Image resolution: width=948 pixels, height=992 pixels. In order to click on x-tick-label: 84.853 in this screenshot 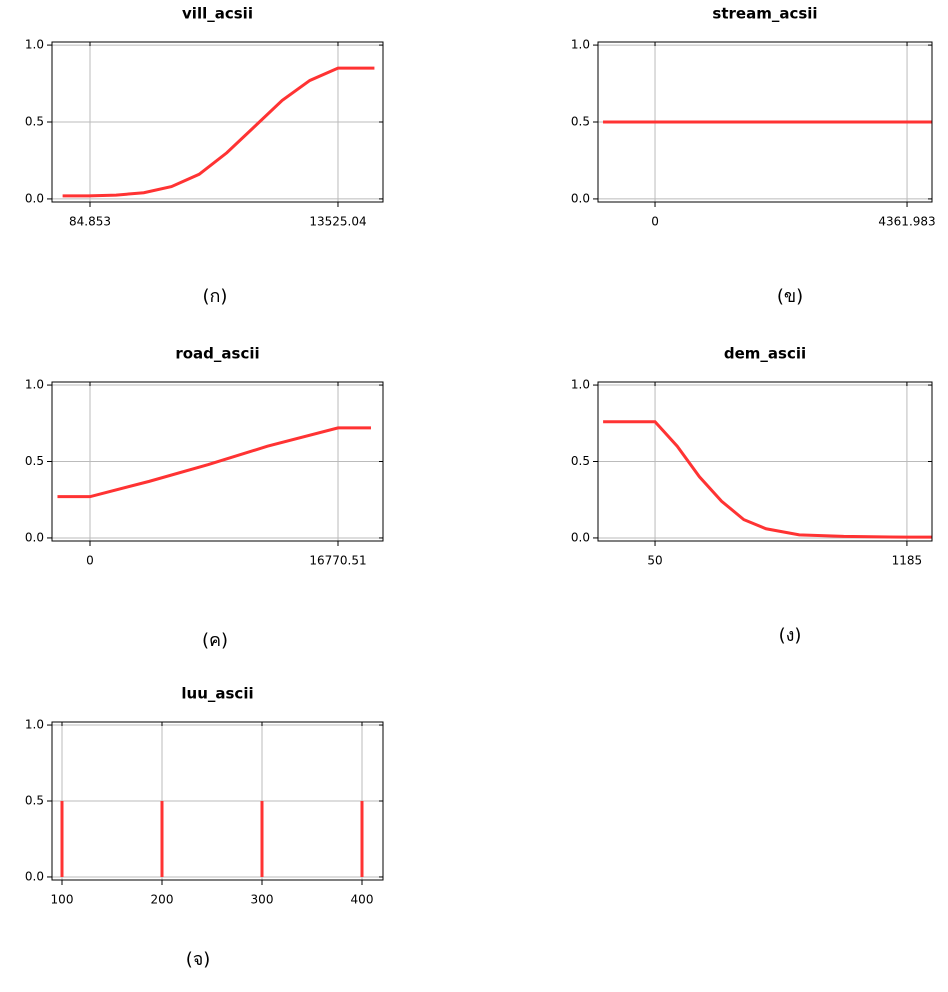, I will do `click(90, 222)`.